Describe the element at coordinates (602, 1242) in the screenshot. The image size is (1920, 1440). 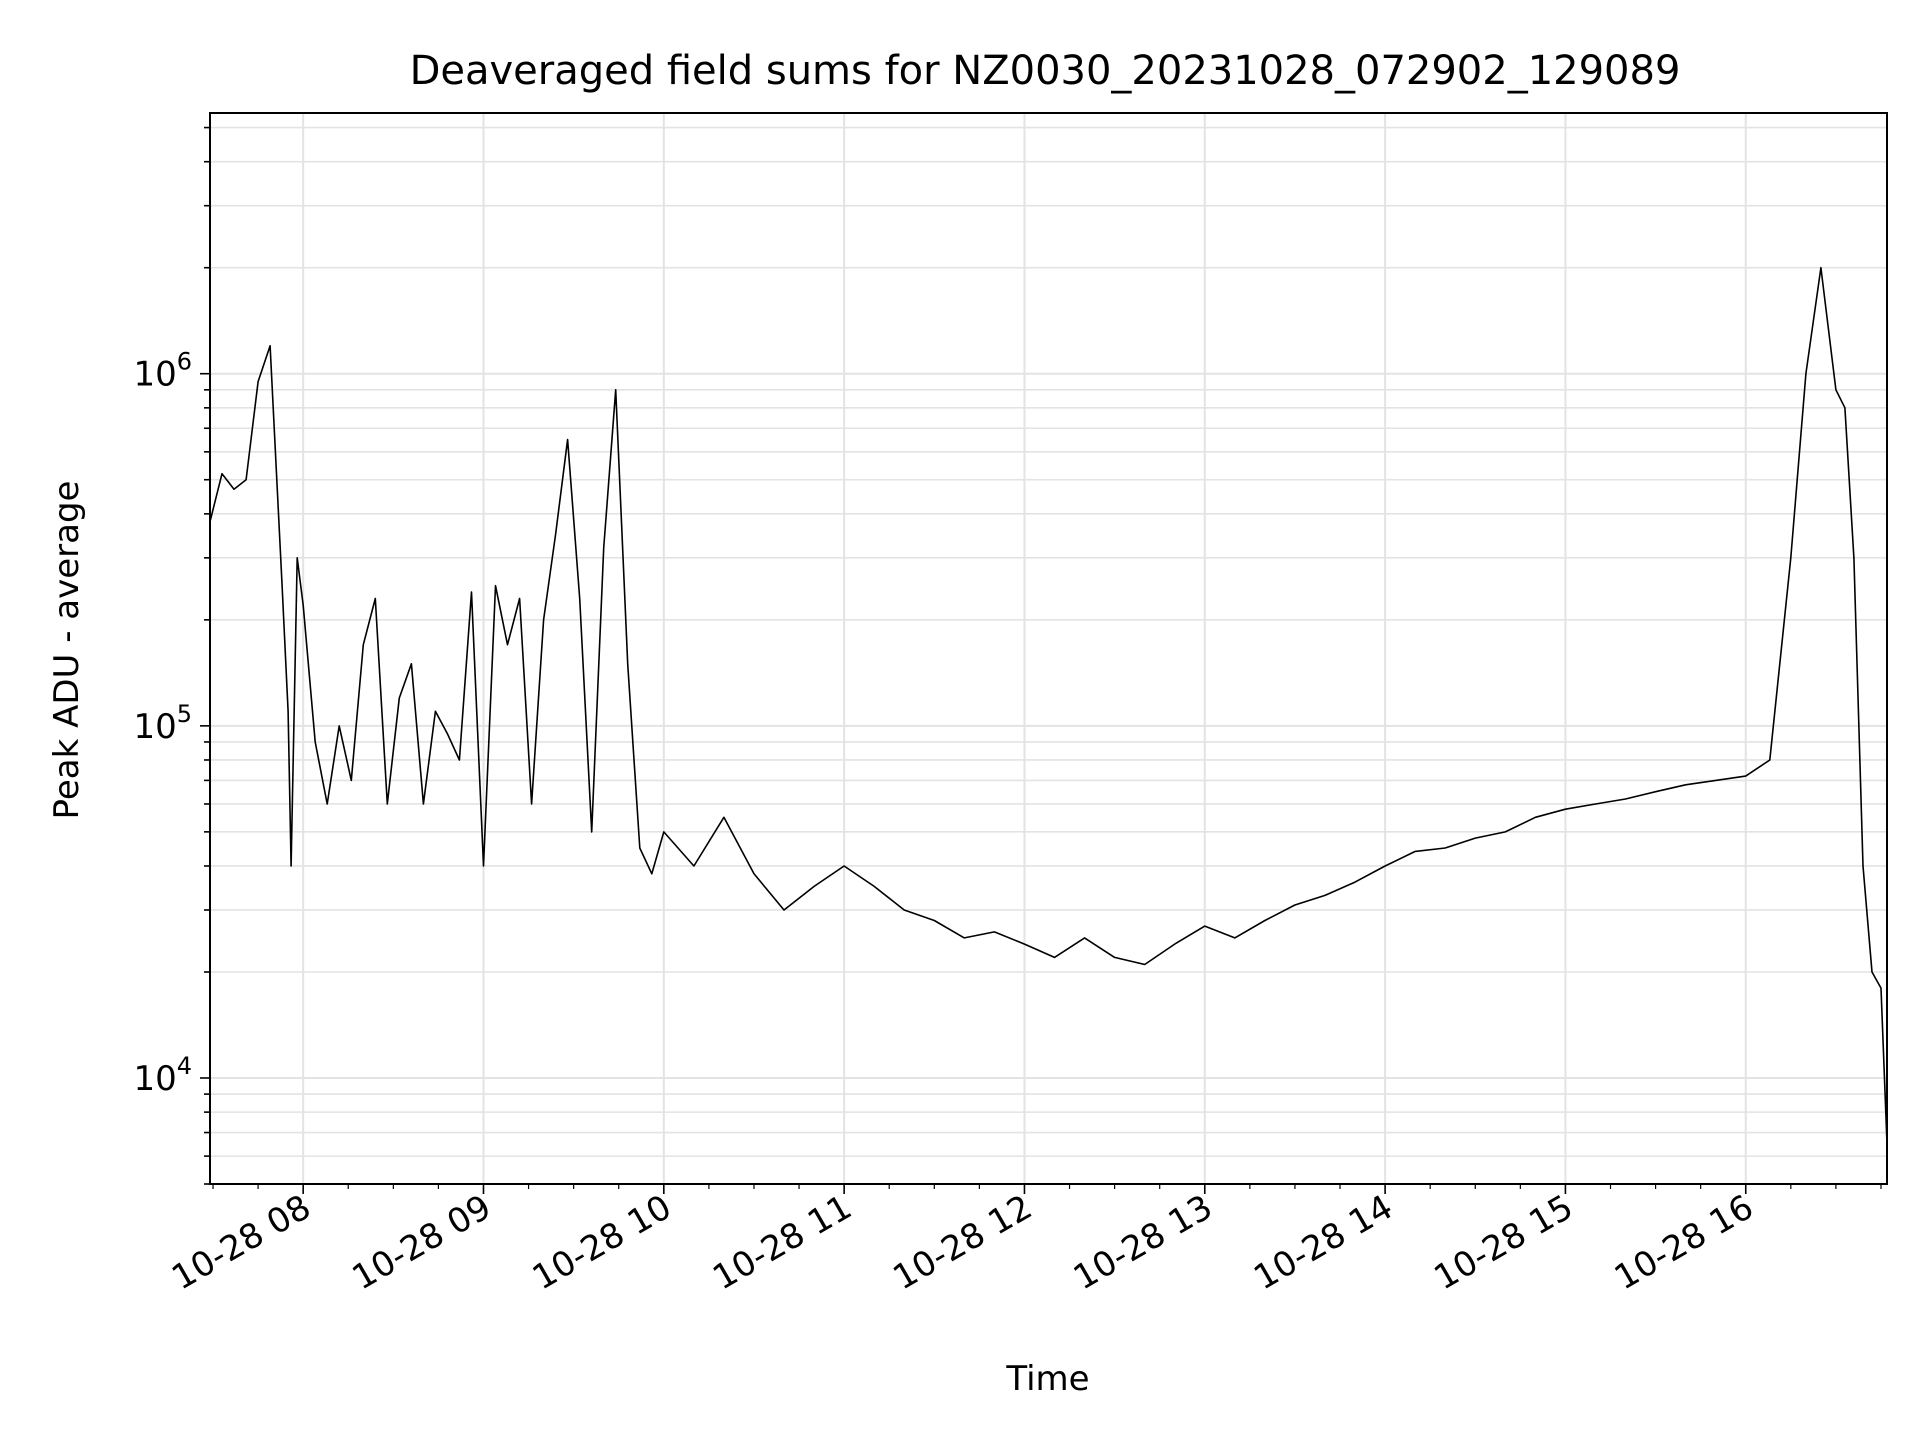
I see `x-tick-label: 10-28 10` at that location.